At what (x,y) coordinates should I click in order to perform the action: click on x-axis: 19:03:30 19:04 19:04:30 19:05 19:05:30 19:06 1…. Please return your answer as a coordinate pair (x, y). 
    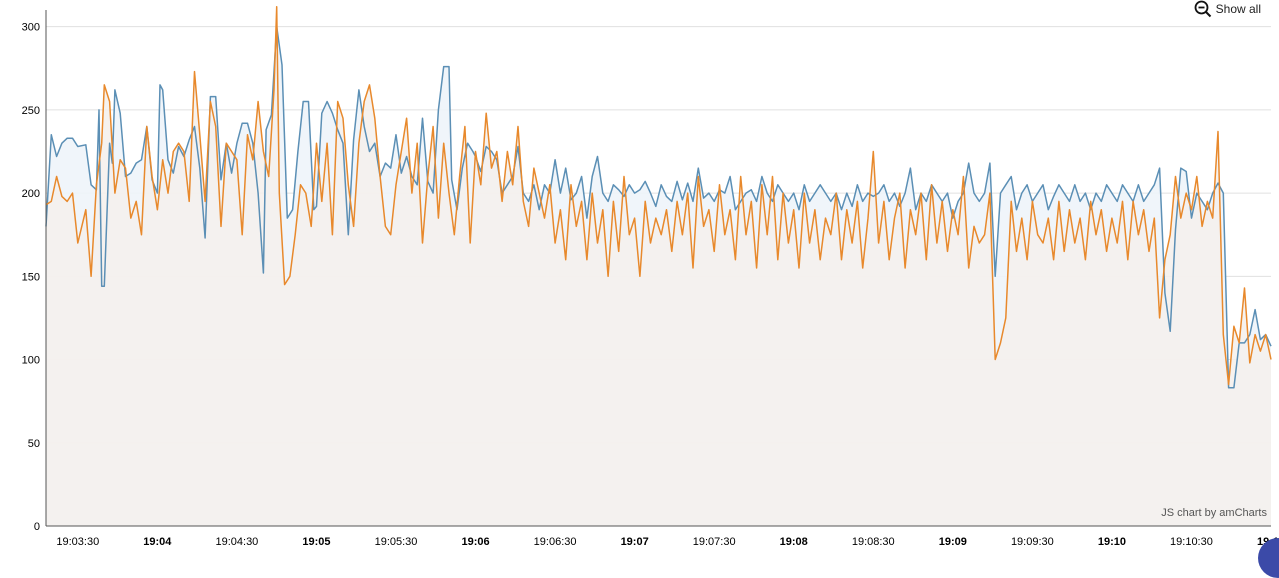
    Looking at the image, I should click on (662, 536).